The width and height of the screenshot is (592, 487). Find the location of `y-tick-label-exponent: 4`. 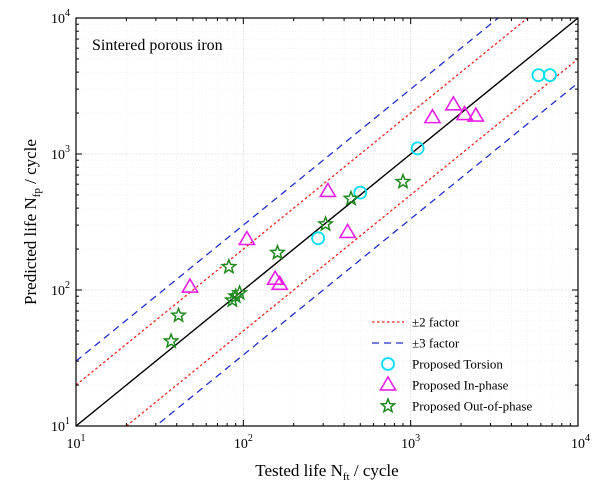

y-tick-label-exponent: 4 is located at coordinates (67, 13).